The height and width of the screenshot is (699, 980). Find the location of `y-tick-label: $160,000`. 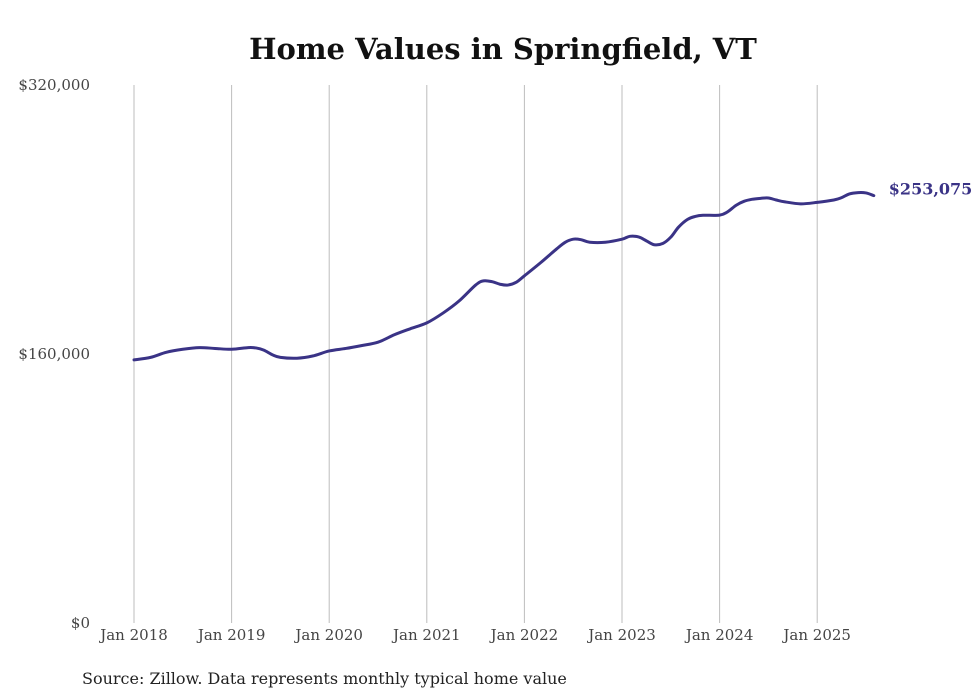

y-tick-label: $160,000 is located at coordinates (54, 354).